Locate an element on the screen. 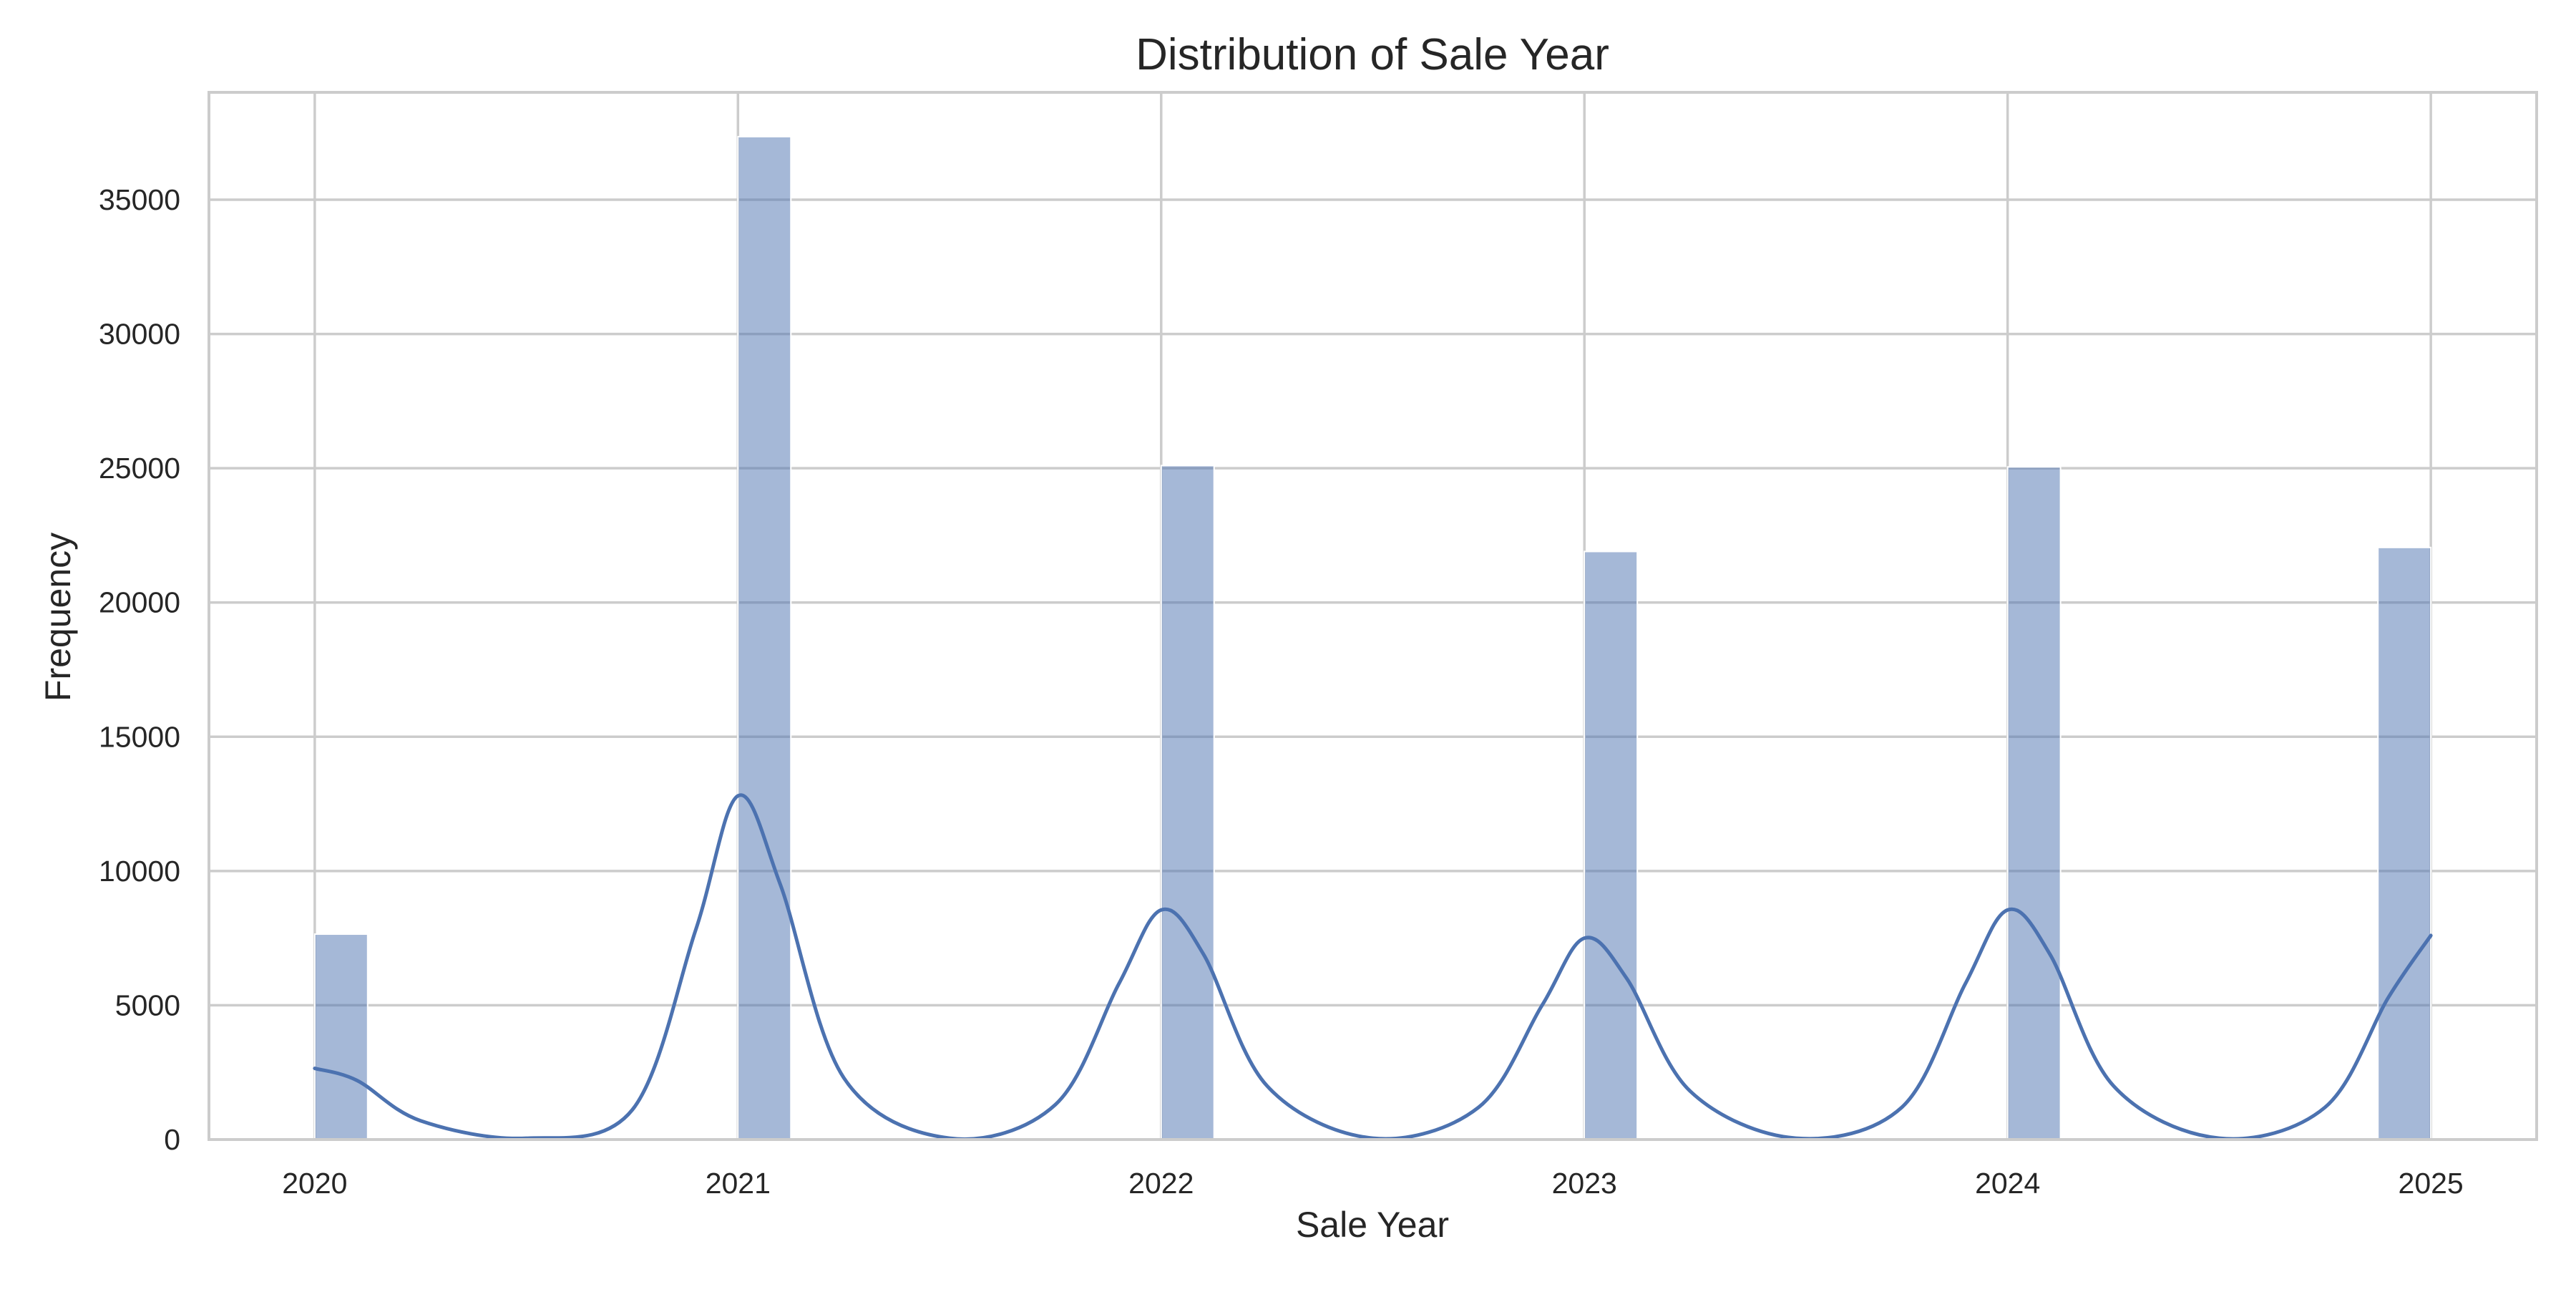 The image size is (2576, 1292). x-tick-label: 2023 is located at coordinates (1584, 1183).